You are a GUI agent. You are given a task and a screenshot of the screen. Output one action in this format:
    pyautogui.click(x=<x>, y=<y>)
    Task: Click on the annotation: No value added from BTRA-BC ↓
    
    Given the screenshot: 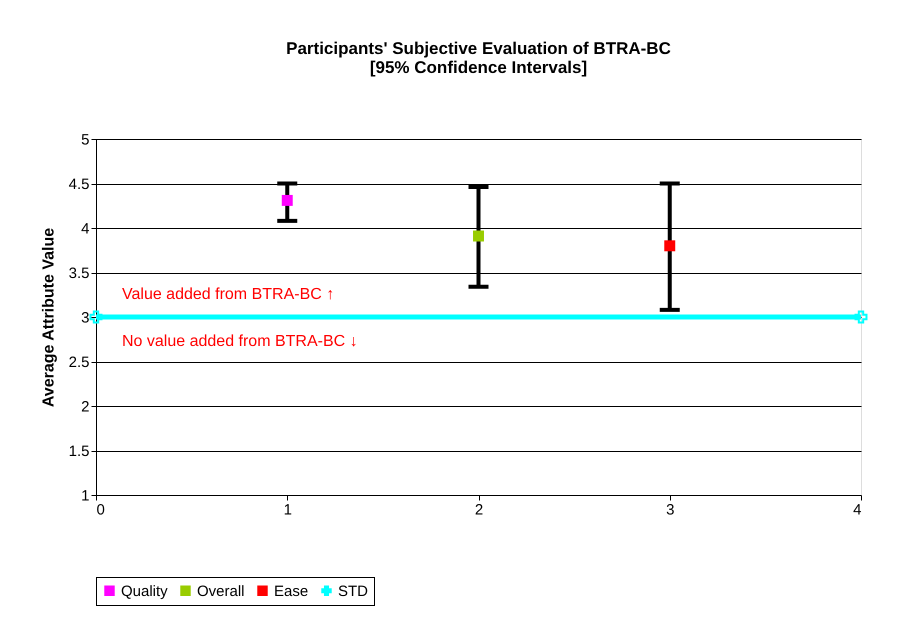 What is the action you would take?
    pyautogui.click(x=240, y=341)
    